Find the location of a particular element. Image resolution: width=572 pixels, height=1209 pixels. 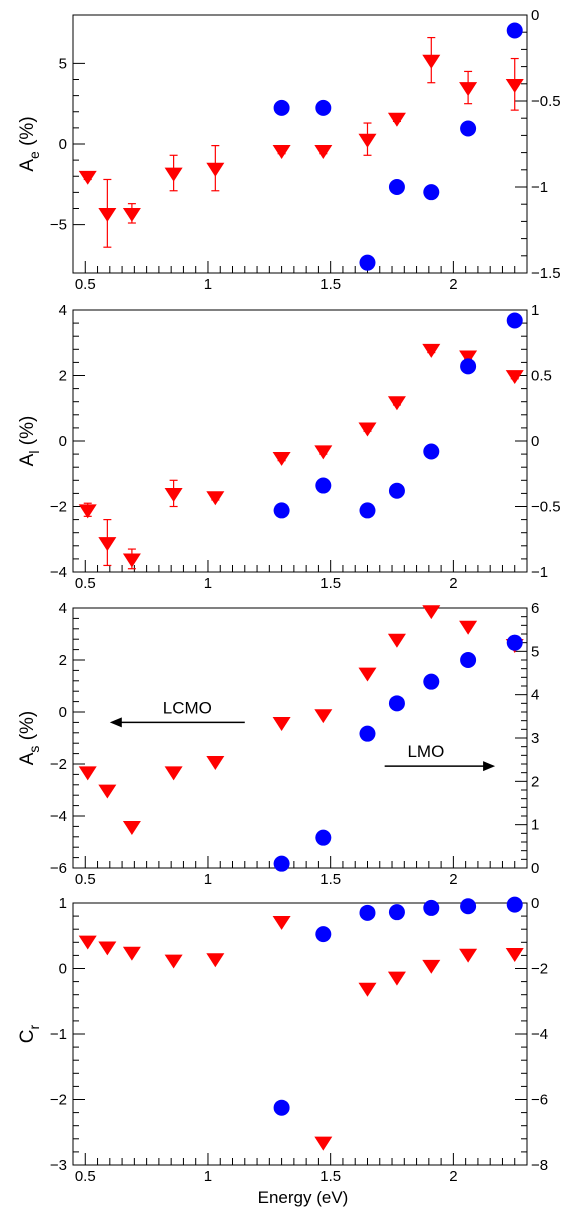

right-tick-label: 6 is located at coordinates (535, 608).